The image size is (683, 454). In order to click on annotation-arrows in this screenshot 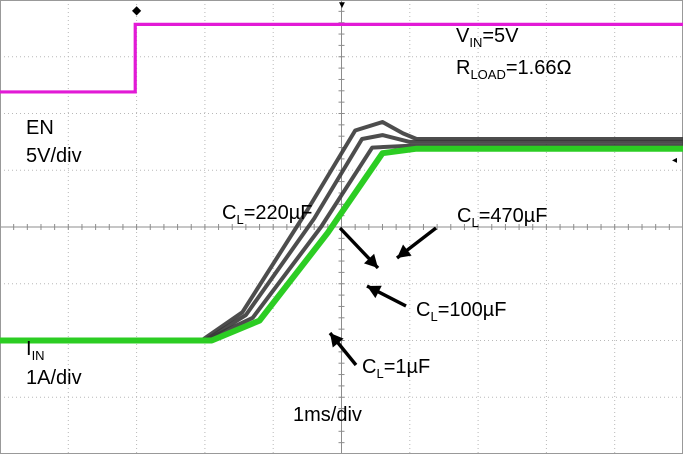, I will do `click(383, 296)`.